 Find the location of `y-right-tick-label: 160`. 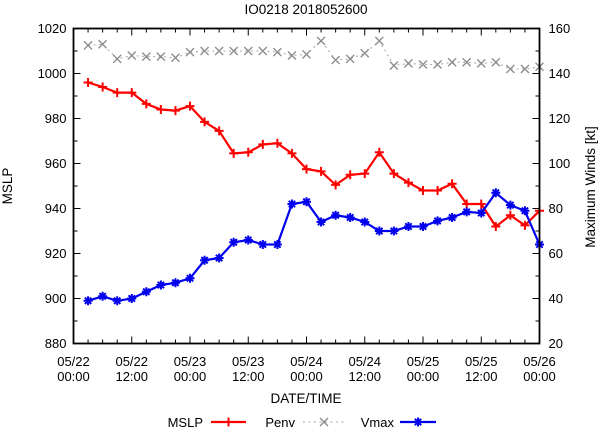

y-right-tick-label: 160 is located at coordinates (560, 28).